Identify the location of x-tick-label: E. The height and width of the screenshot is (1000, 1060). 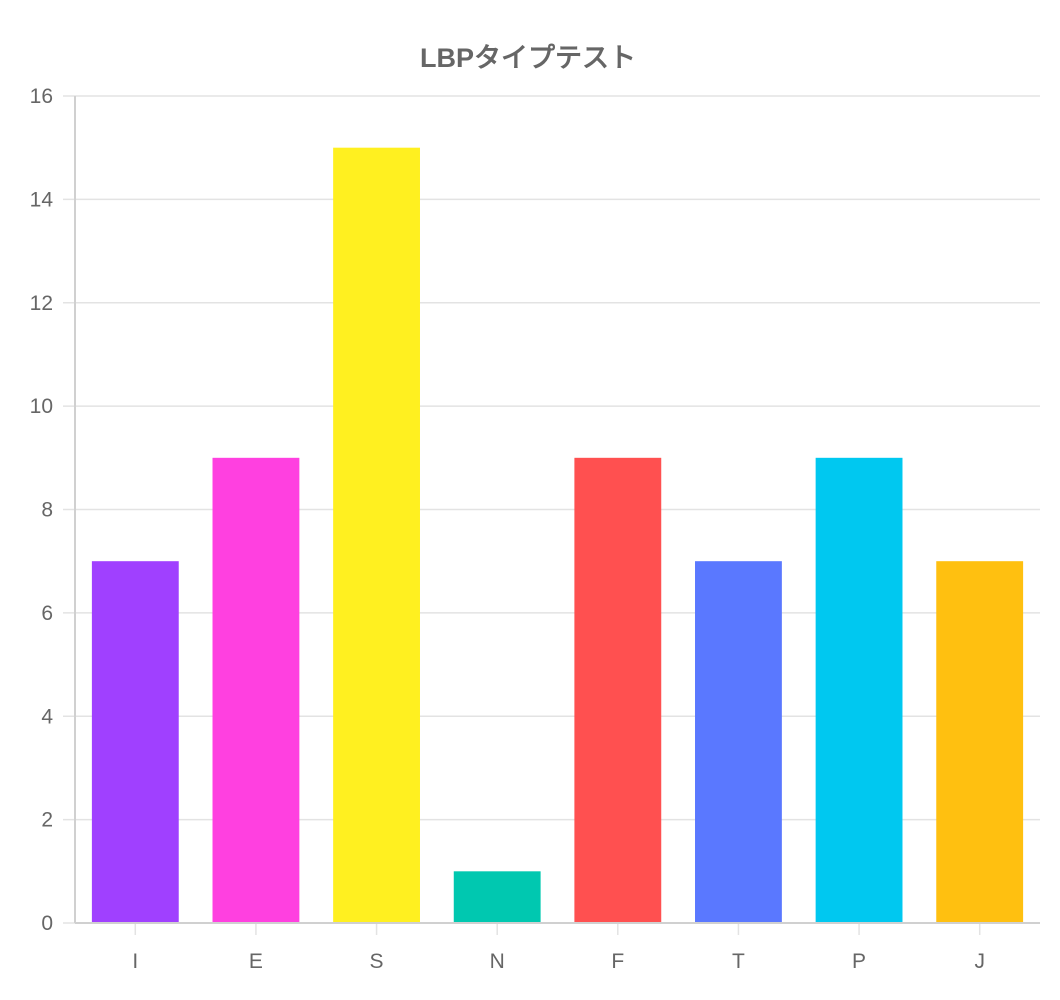
(256, 961).